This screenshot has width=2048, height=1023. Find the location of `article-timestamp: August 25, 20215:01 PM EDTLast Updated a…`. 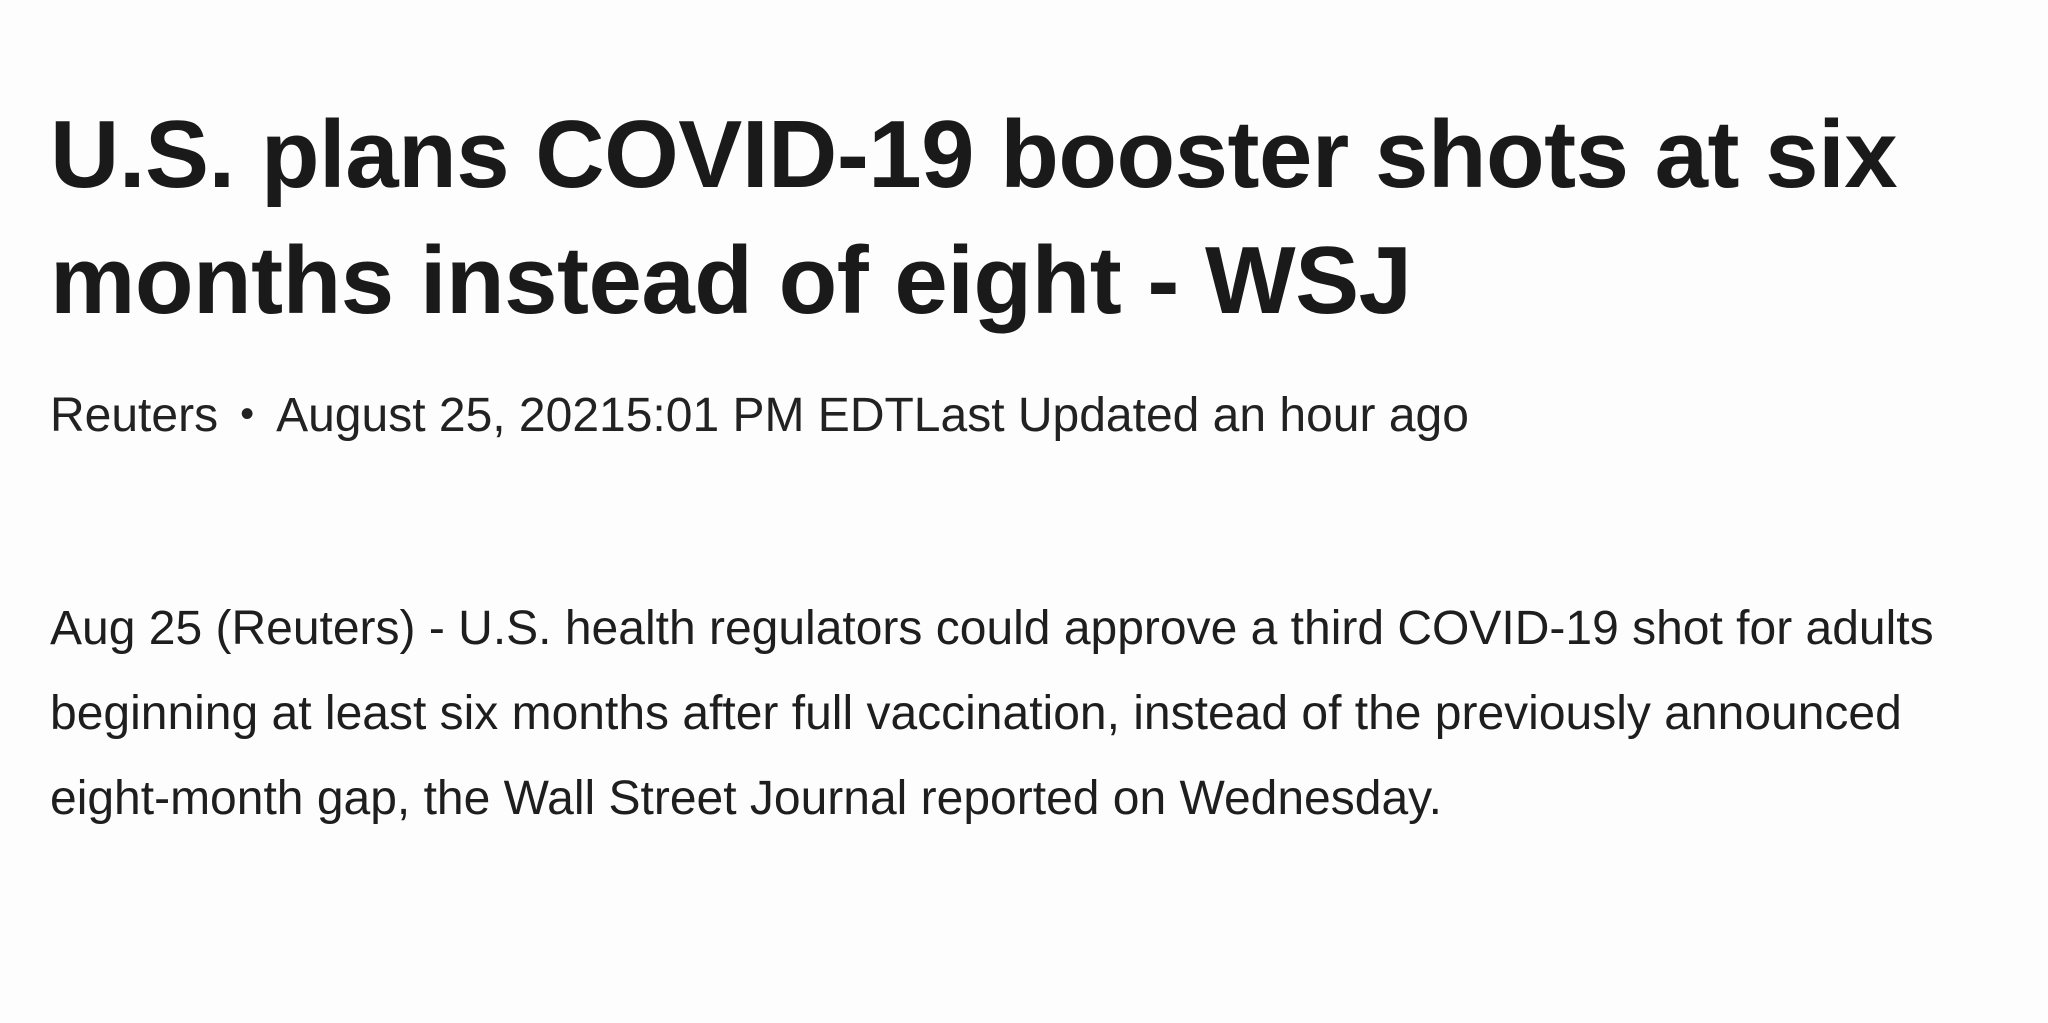

article-timestamp: August 25, 20215:01 PM EDTLast Updated a… is located at coordinates (872, 415).